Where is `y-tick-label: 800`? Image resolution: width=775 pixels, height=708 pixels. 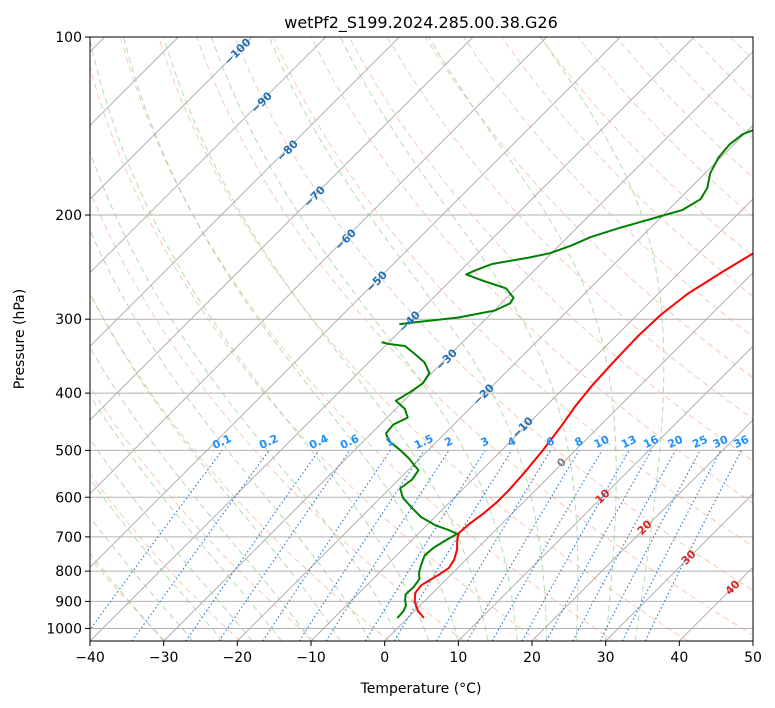
y-tick-label: 800 is located at coordinates (68, 572).